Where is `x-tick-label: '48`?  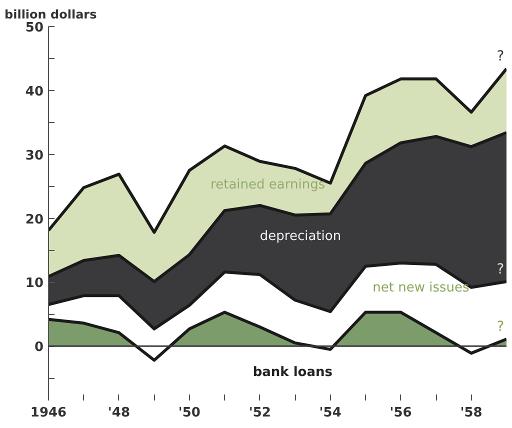 x-tick-label: '48 is located at coordinates (119, 413).